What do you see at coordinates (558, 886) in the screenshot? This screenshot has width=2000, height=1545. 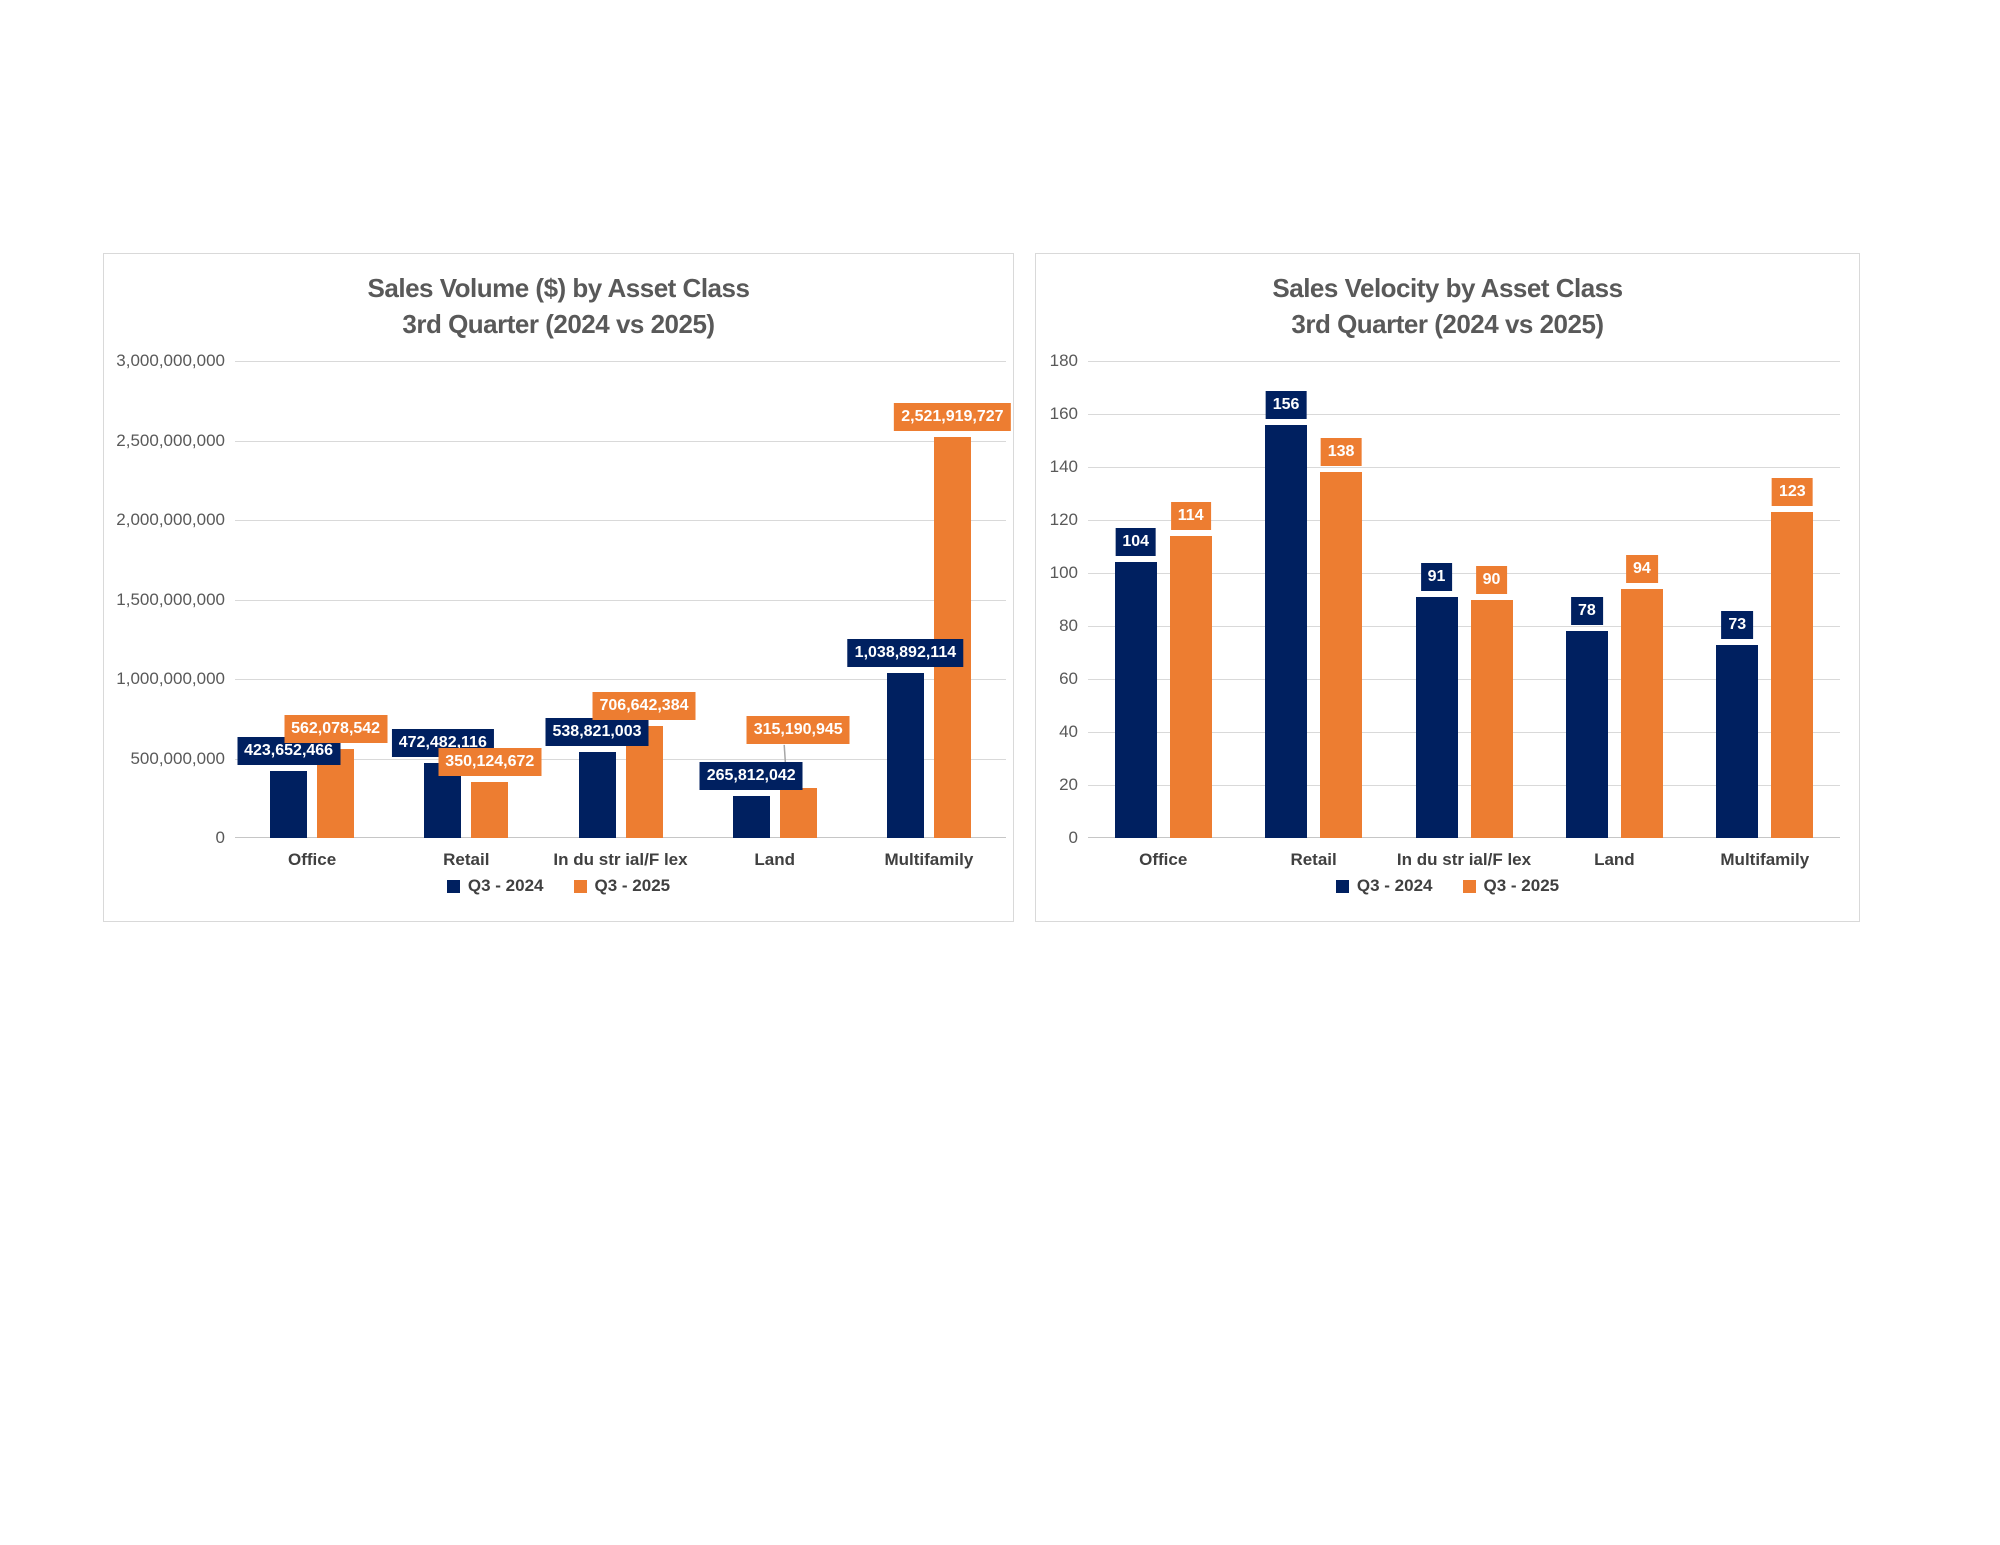 I see `sales-volume-legend: Q3 - 2024 Q3 - 2025` at bounding box center [558, 886].